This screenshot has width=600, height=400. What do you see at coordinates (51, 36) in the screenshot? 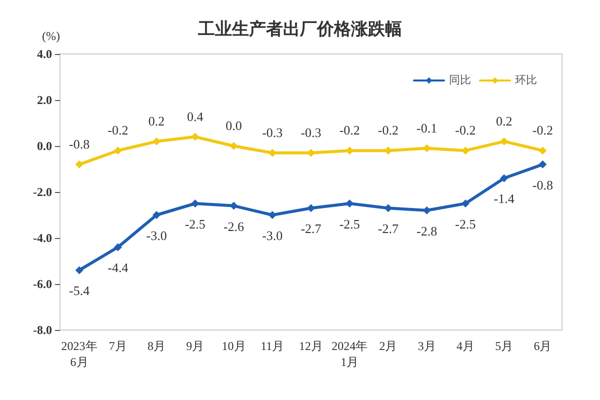
I see `y-axis-title: (%)` at bounding box center [51, 36].